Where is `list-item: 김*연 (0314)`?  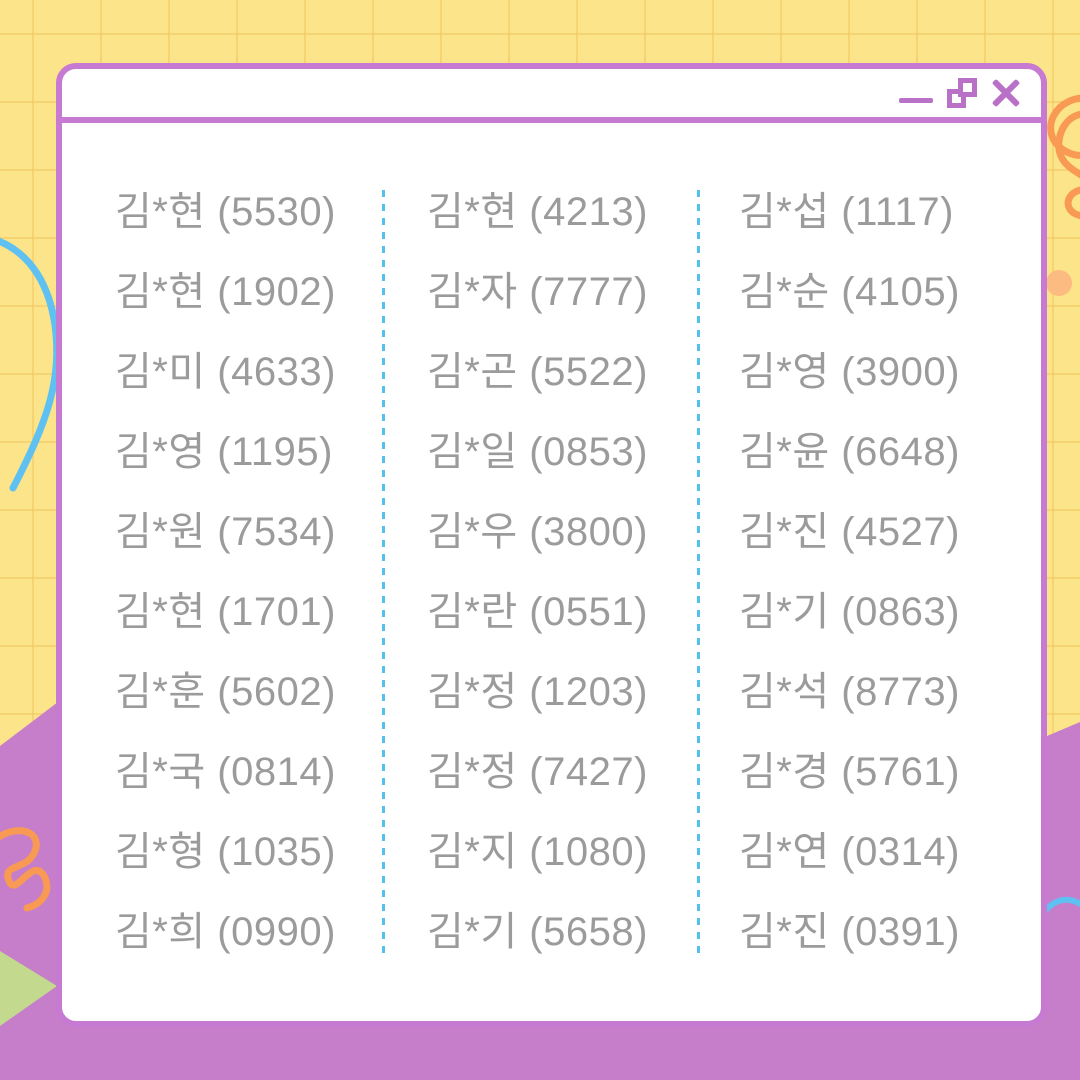
list-item: 김*연 (0314) is located at coordinates (849, 852).